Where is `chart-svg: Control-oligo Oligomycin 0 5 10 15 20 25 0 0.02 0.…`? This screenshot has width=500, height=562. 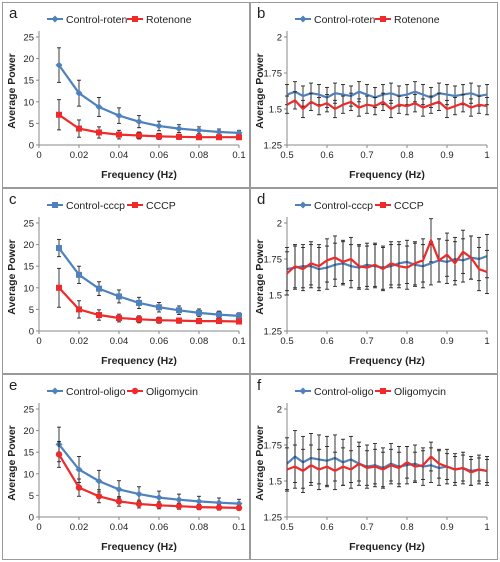 chart-svg: Control-oligo Oligomycin 0 5 10 15 20 25 0 0.02 0.… is located at coordinates (126, 469).